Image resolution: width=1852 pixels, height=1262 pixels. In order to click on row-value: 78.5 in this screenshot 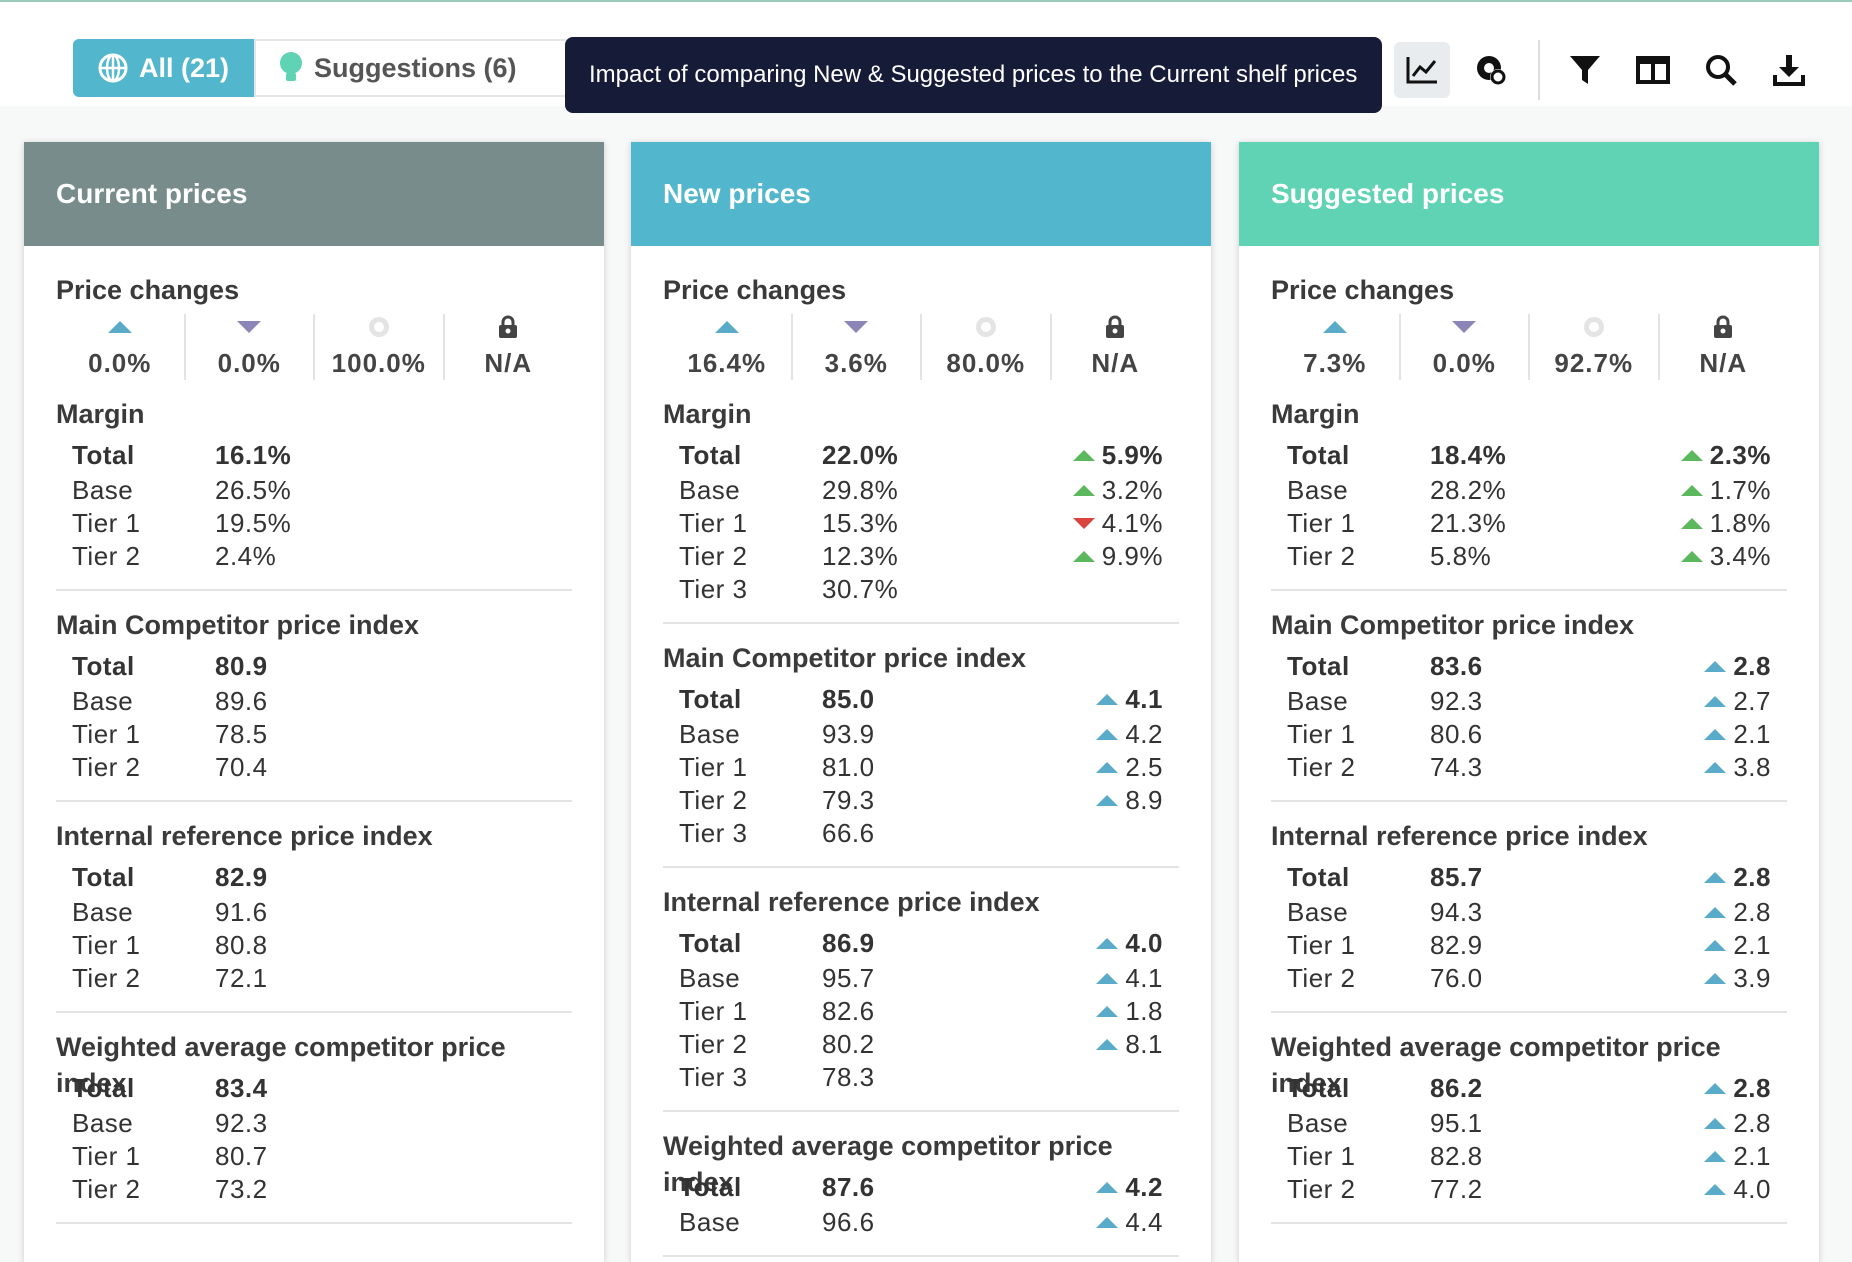, I will do `click(241, 734)`.